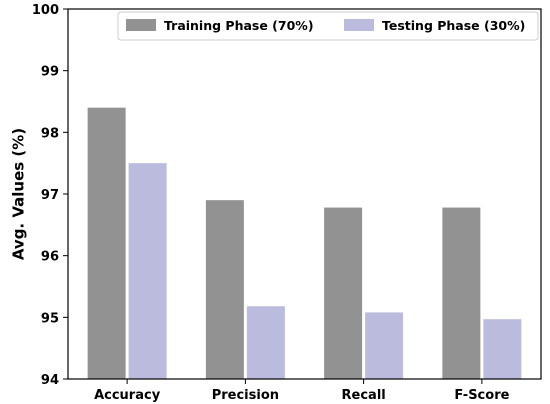 The image size is (550, 404). What do you see at coordinates (45, 10) in the screenshot?
I see `y-tick-label: 100` at bounding box center [45, 10].